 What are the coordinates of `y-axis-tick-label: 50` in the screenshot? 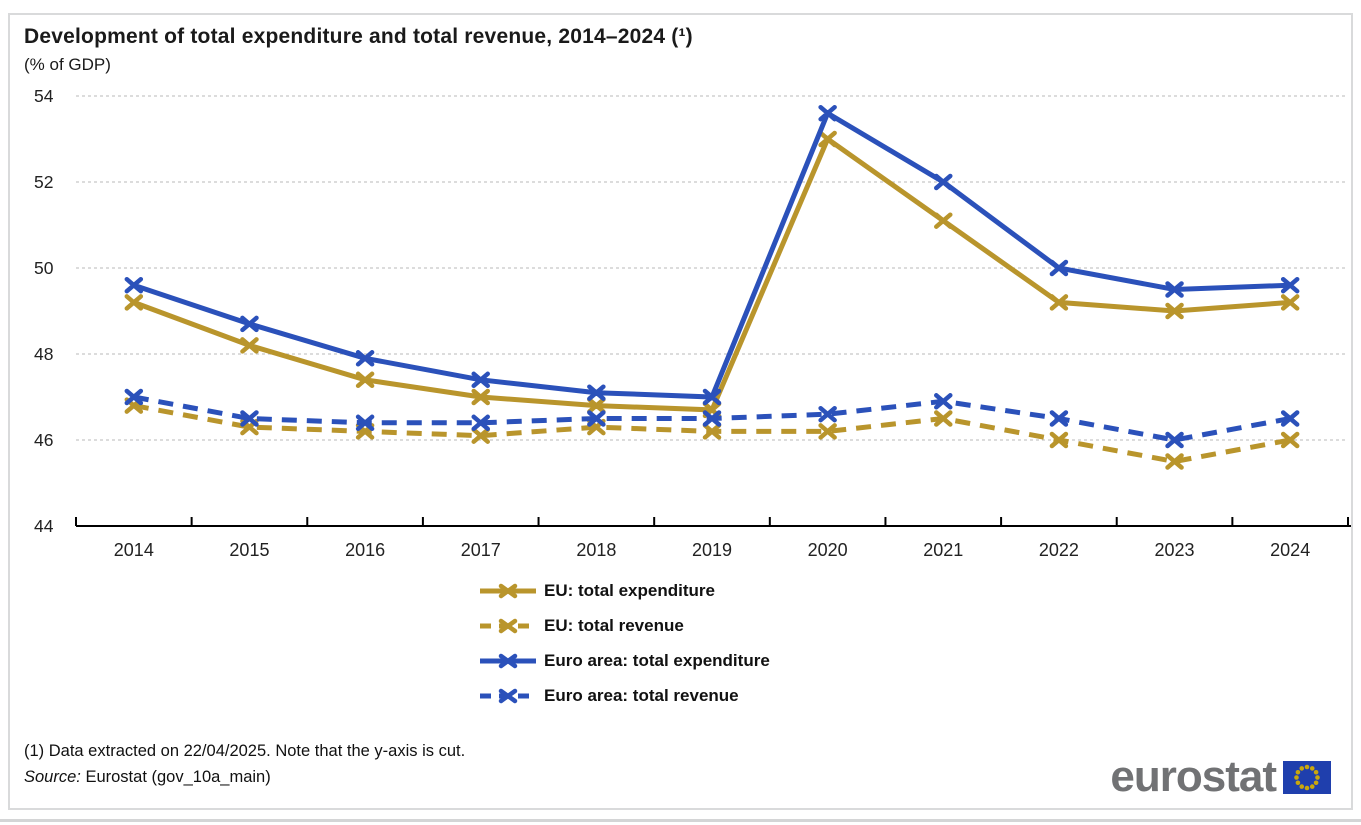 It's located at (44, 268).